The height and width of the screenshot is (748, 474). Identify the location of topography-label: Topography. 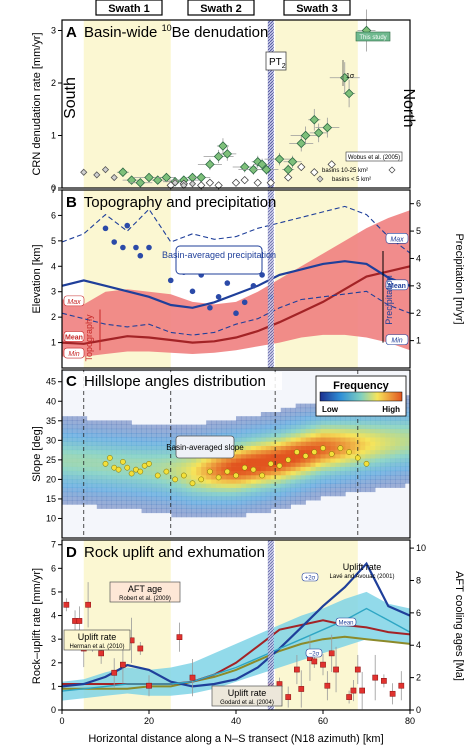
(89, 338).